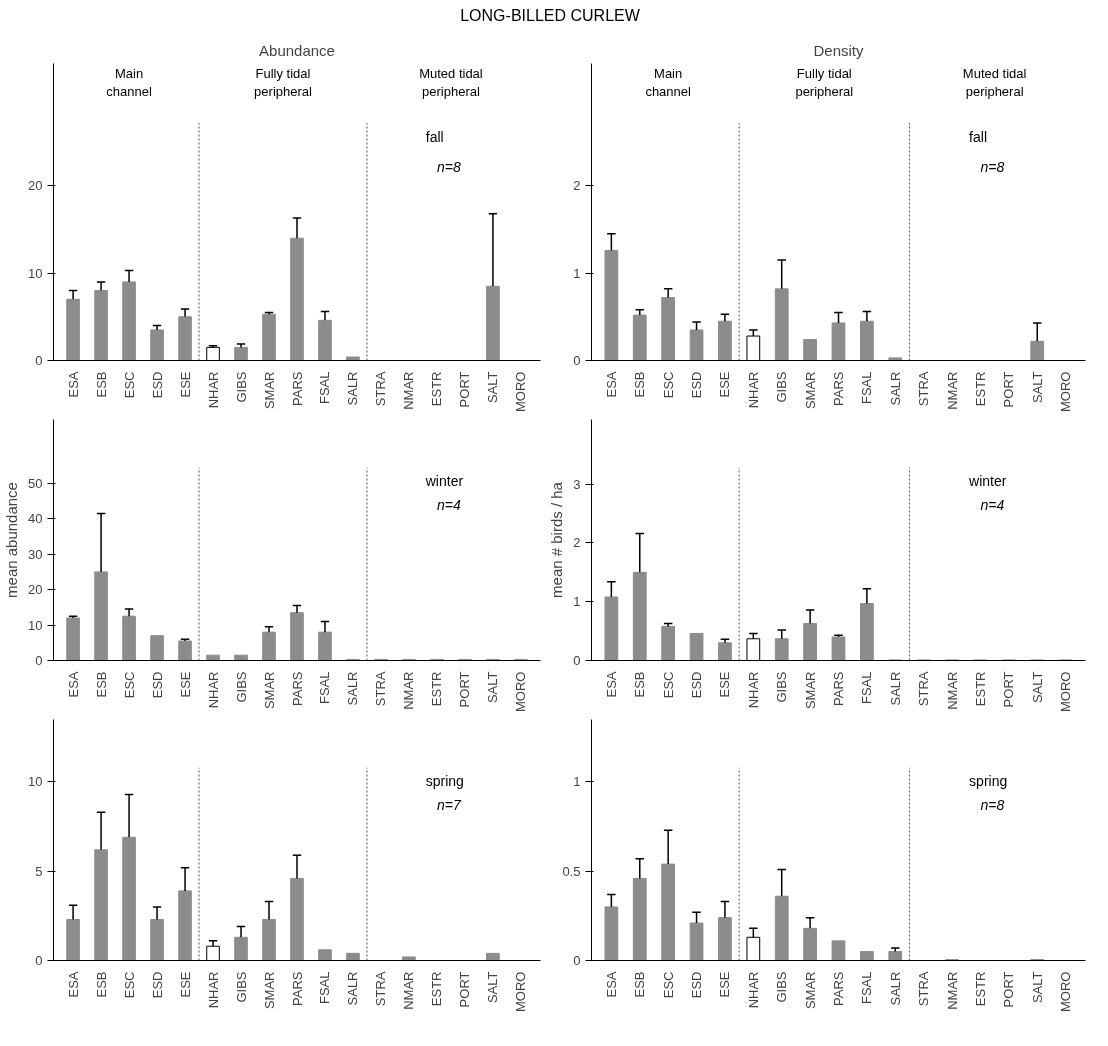 The image size is (1108, 1046). Describe the element at coordinates (571, 871) in the screenshot. I see `y-tick-label: 0.5` at that location.